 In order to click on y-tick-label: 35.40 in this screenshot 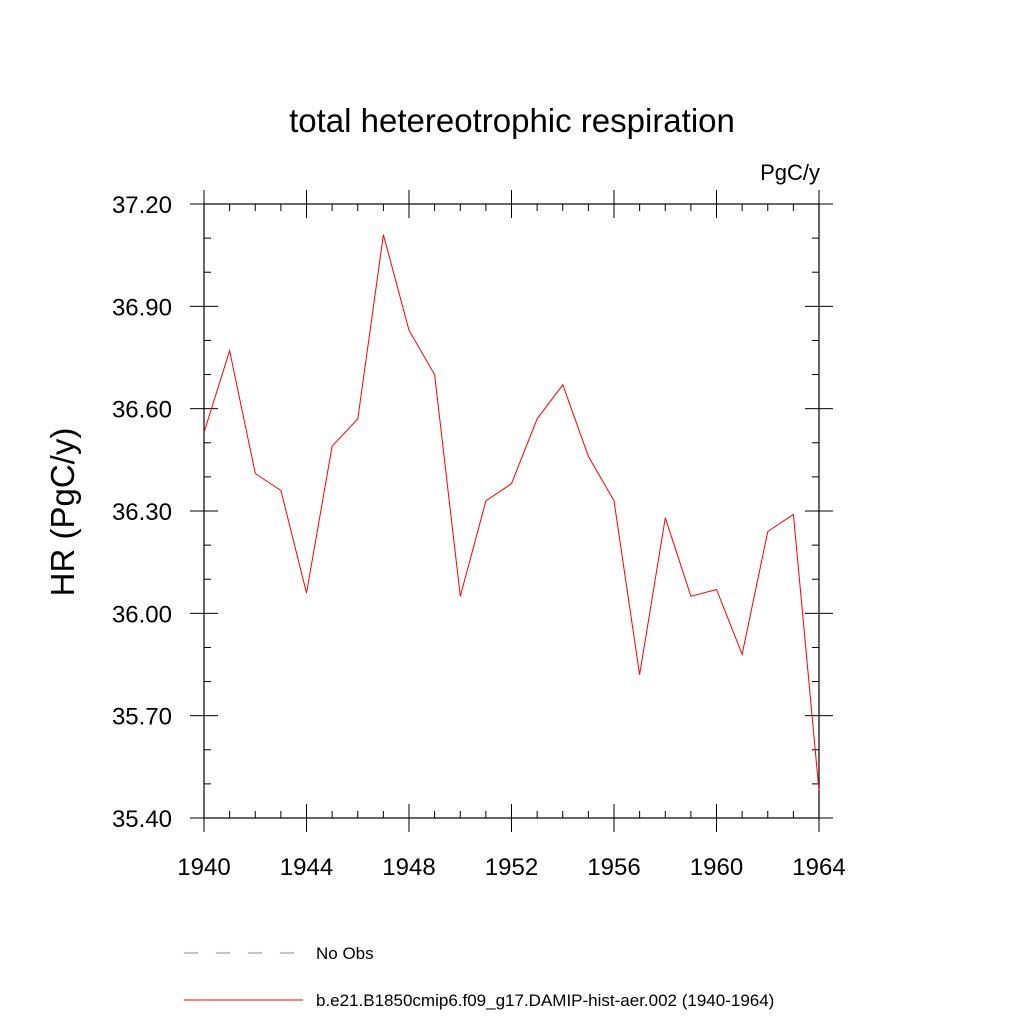, I will do `click(142, 819)`.